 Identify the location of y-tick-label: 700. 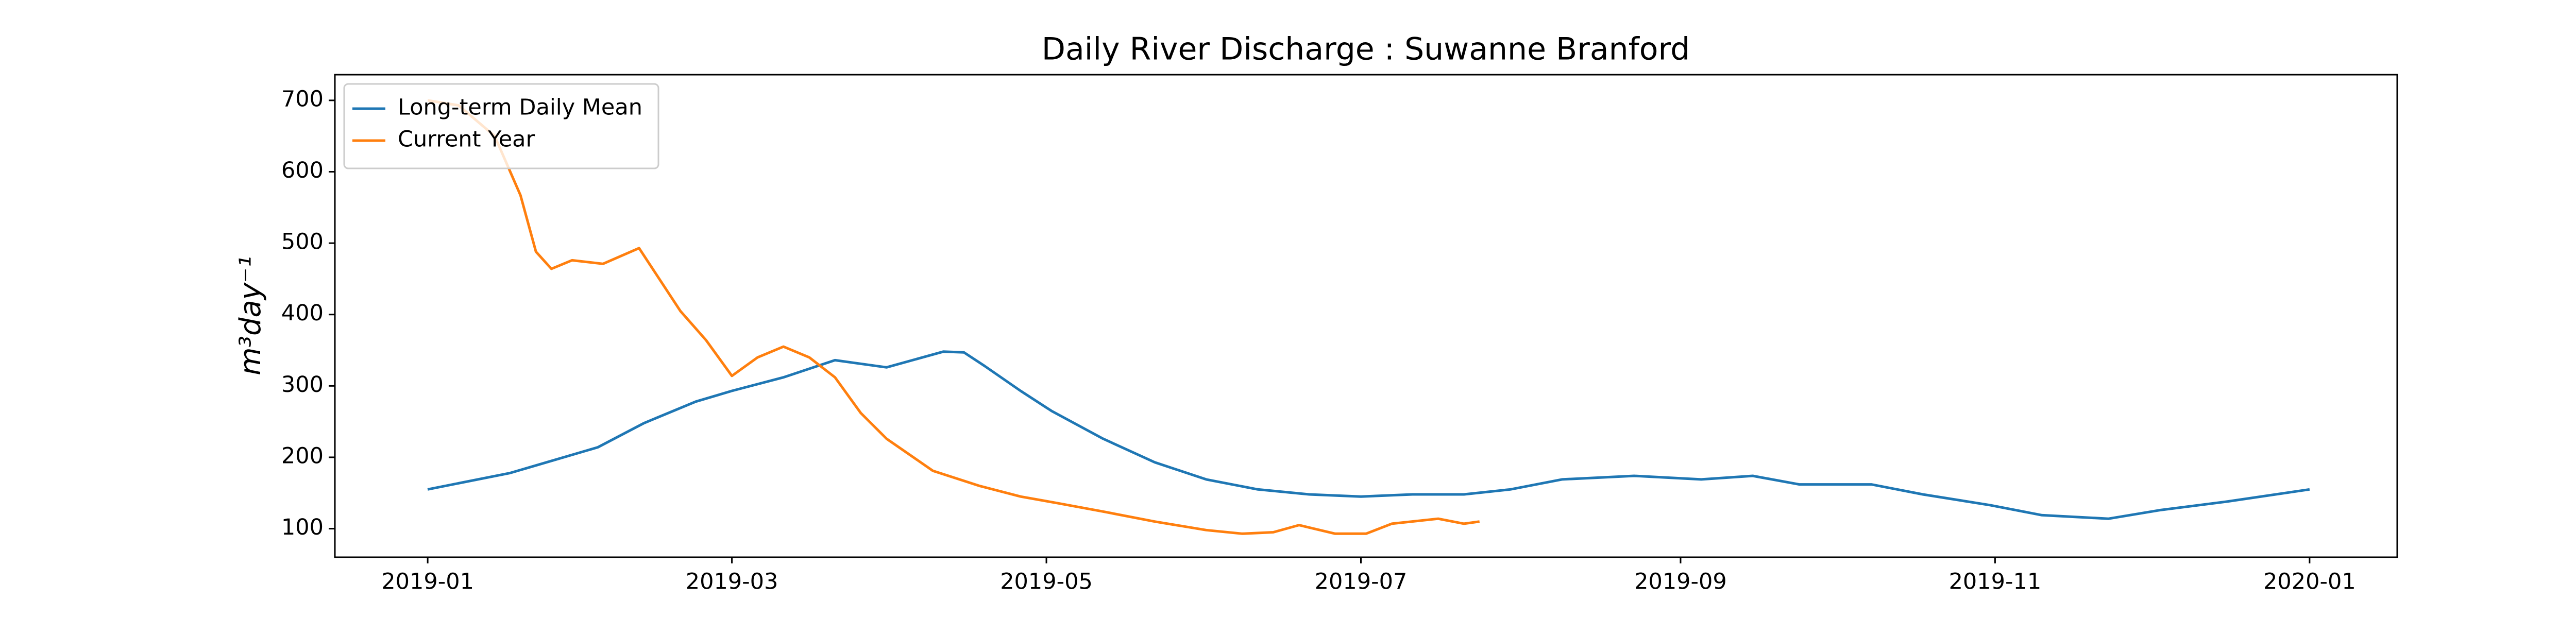
(302, 99).